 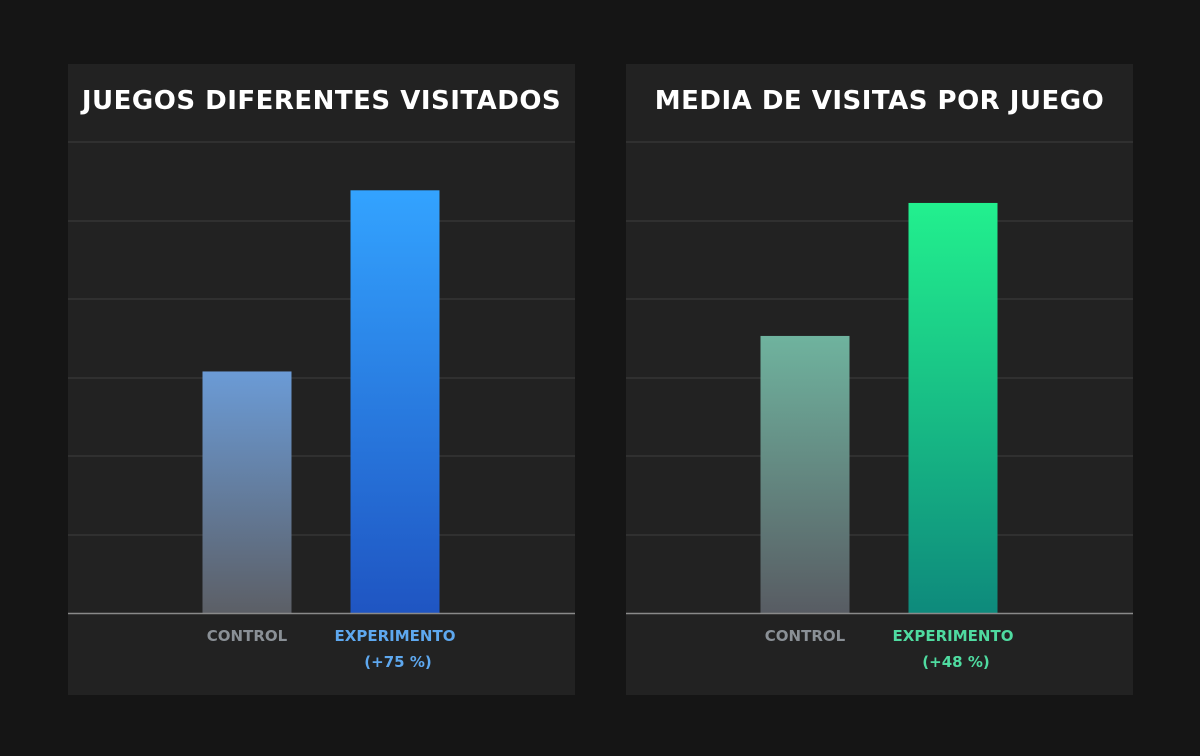 What do you see at coordinates (321, 101) in the screenshot?
I see `chart-title: JUEGOS DIFERENTES VISITADOS` at bounding box center [321, 101].